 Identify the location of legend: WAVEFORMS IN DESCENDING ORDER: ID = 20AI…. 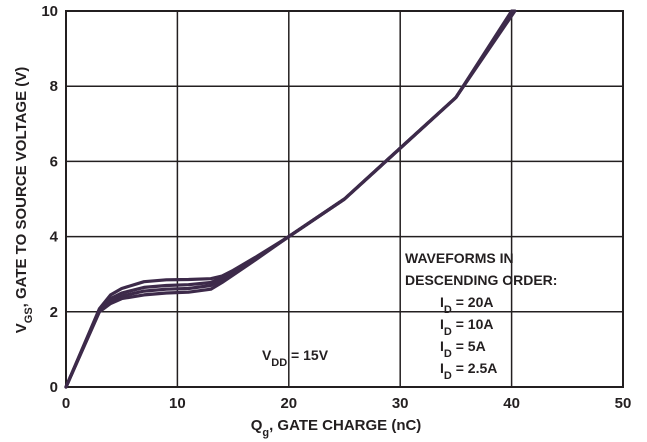
(481, 316).